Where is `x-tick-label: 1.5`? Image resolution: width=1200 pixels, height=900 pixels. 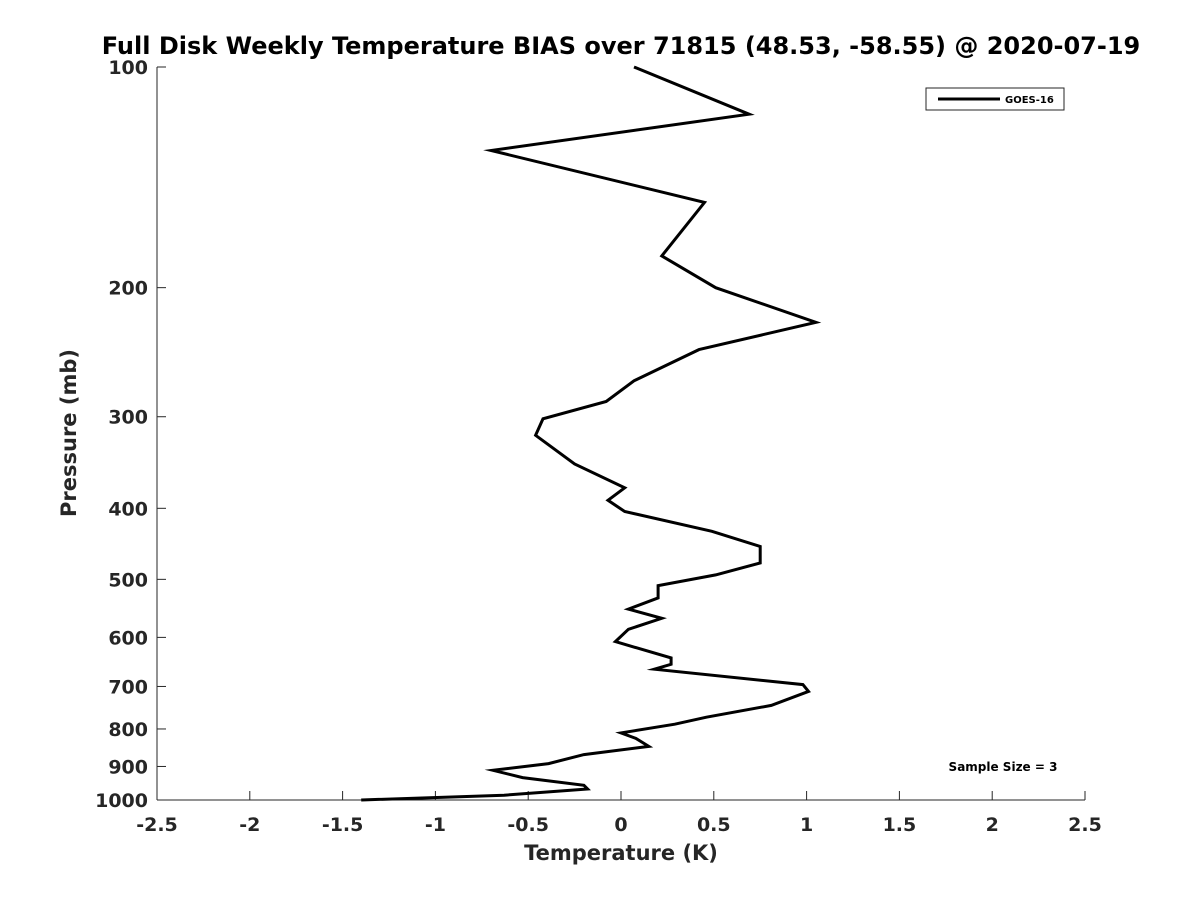
x-tick-label: 1.5 is located at coordinates (900, 825).